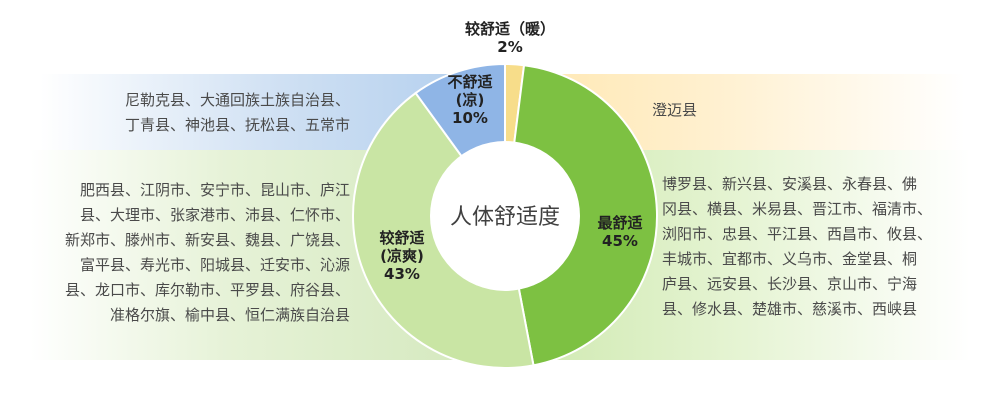  I want to click on best-county-line: 浏阳市、忠县、平江县、西昌市、攸县、, so click(797, 234).